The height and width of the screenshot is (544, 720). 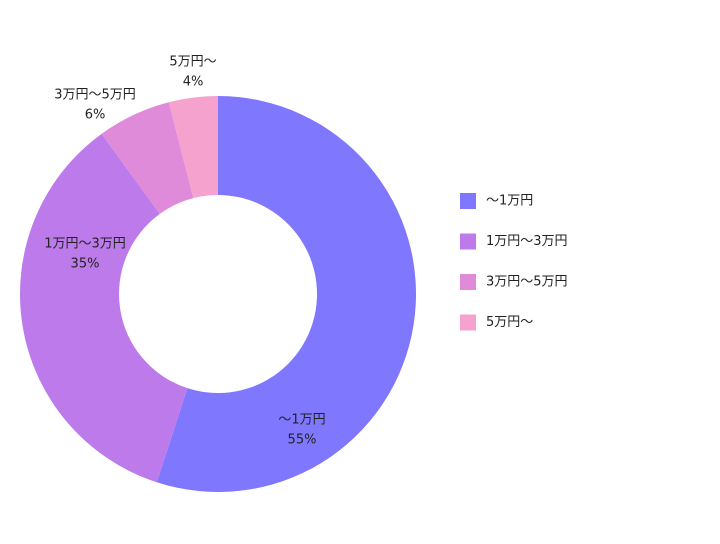 I want to click on slice-label: 3万円〜5万円, so click(x=95, y=95).